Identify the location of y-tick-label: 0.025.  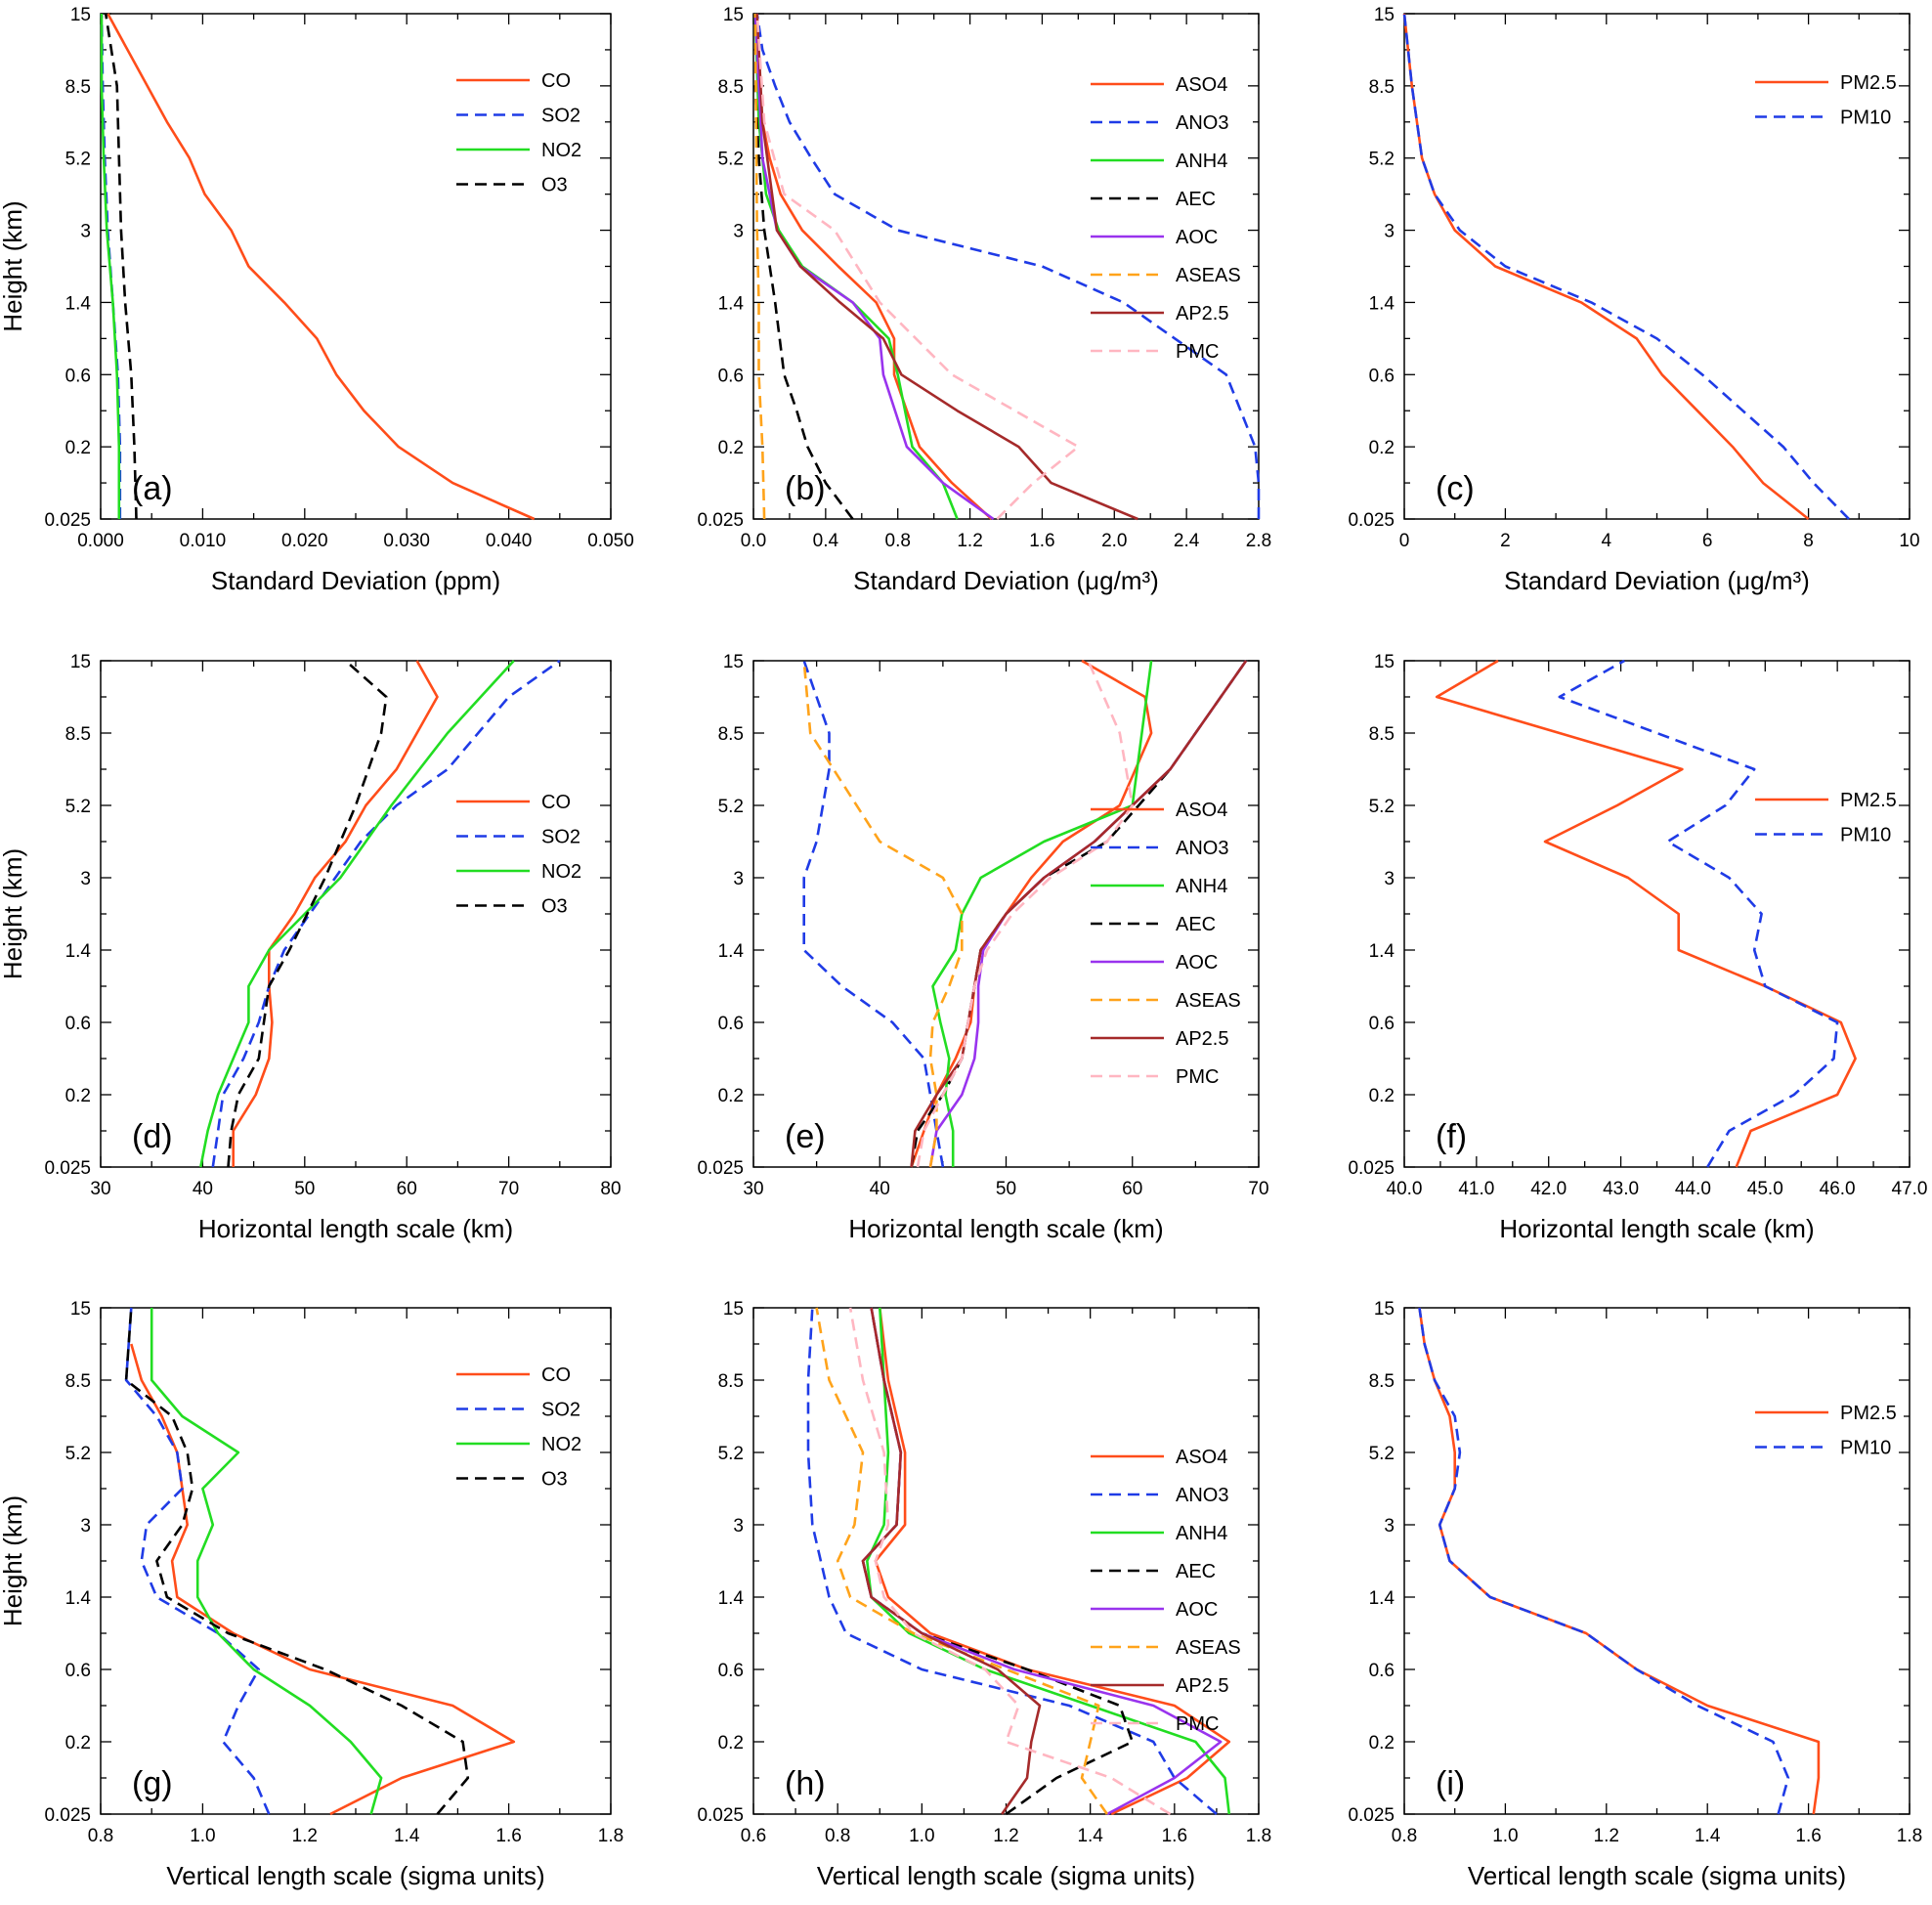
(68, 520).